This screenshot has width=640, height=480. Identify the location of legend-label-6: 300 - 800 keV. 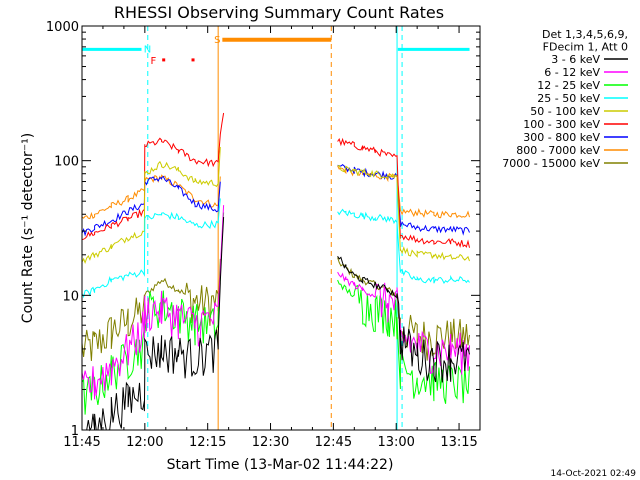
(561, 137).